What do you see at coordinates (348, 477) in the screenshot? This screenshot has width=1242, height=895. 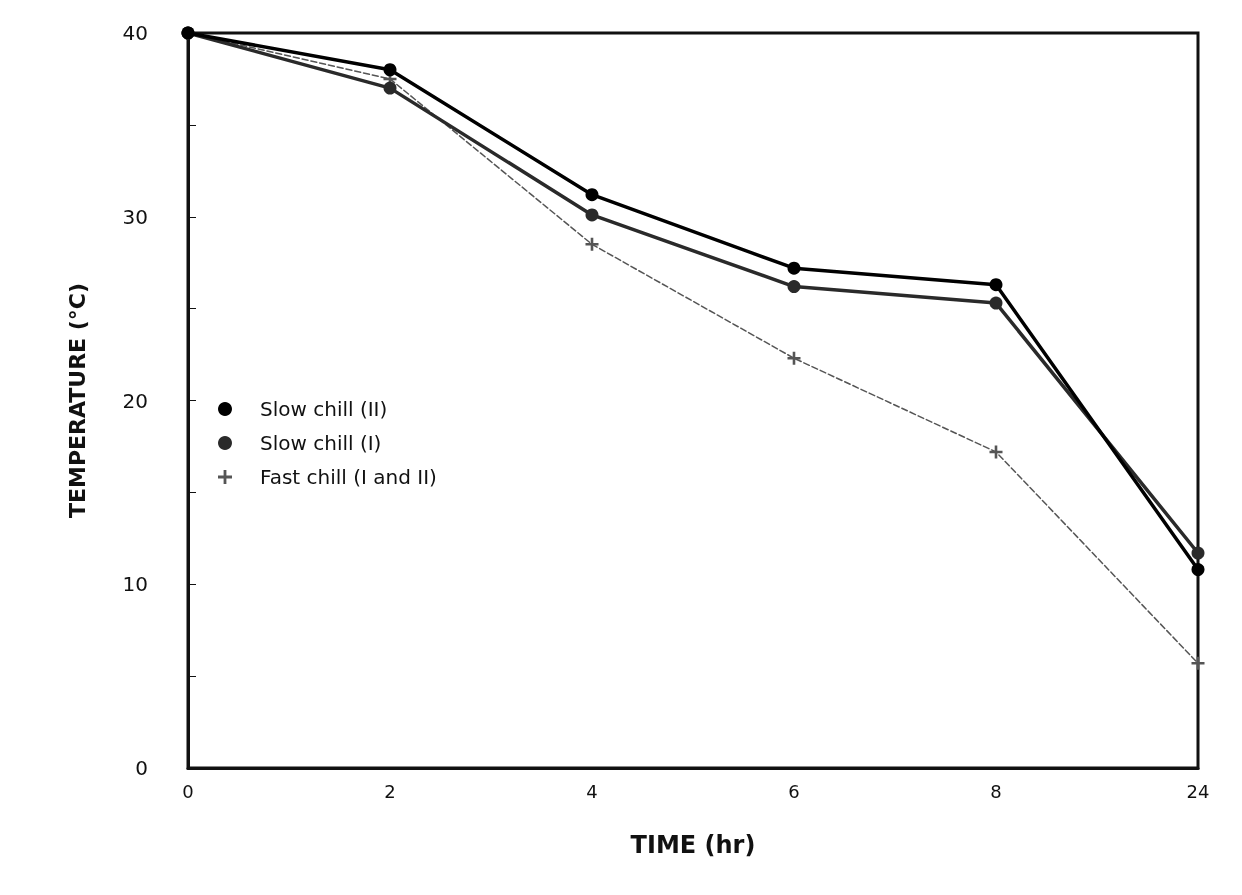 I see `legend-label: Fast chill (I and II)` at bounding box center [348, 477].